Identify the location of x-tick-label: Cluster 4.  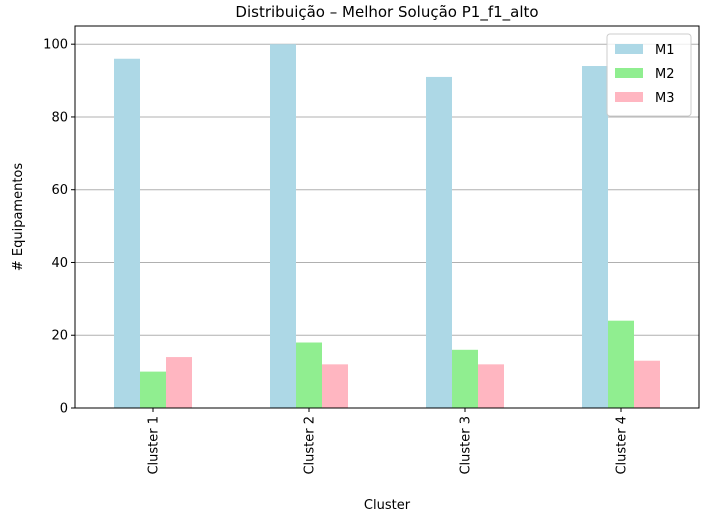
(622, 445).